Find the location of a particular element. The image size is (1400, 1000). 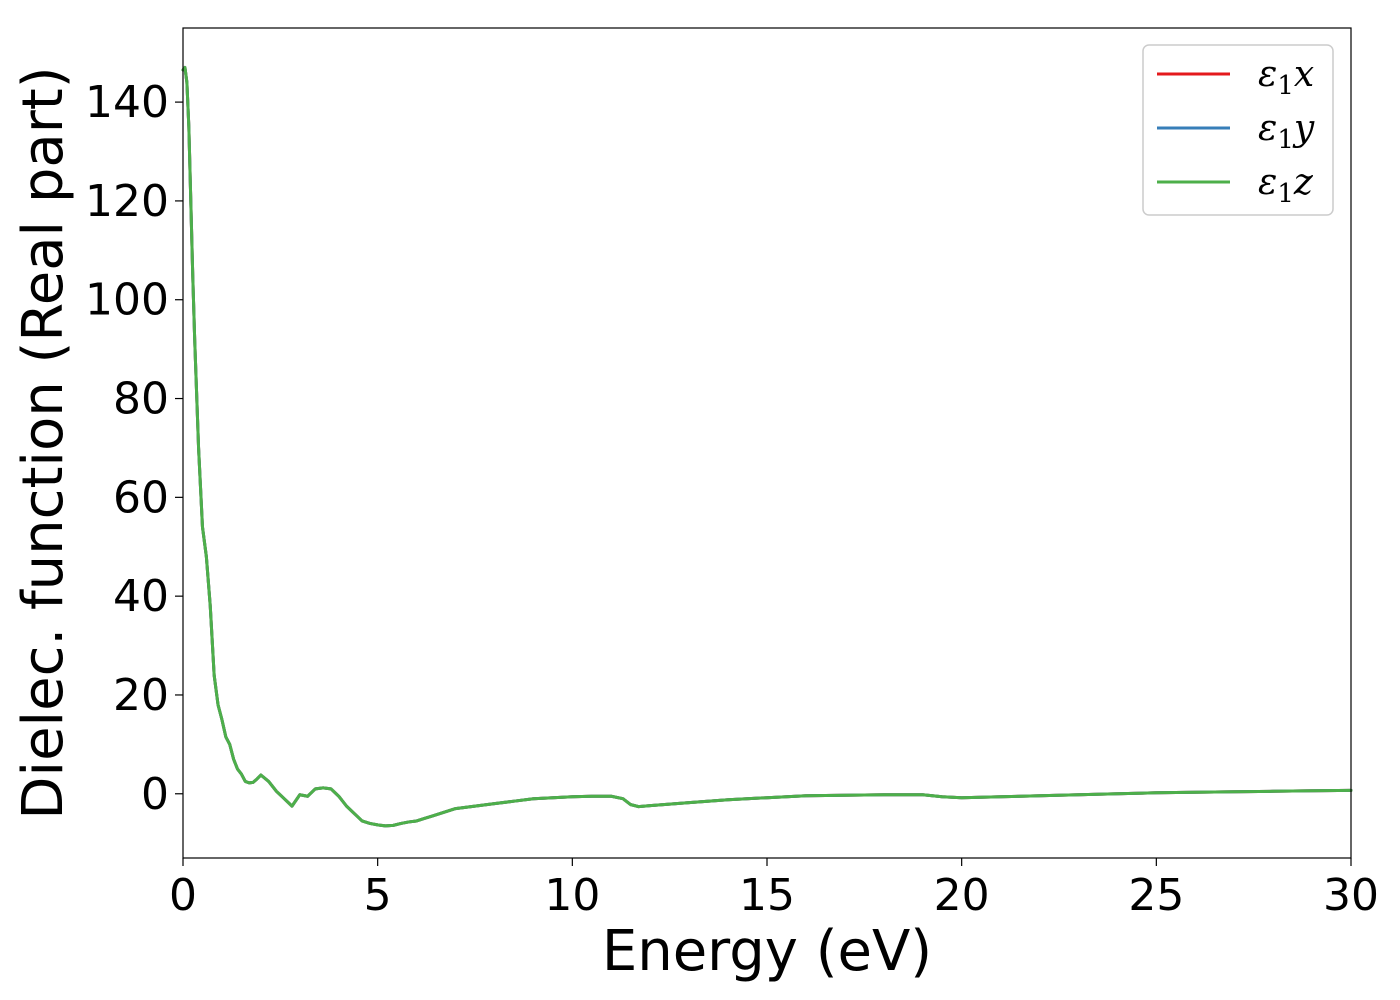

x-tick-label: 15 is located at coordinates (767, 895).